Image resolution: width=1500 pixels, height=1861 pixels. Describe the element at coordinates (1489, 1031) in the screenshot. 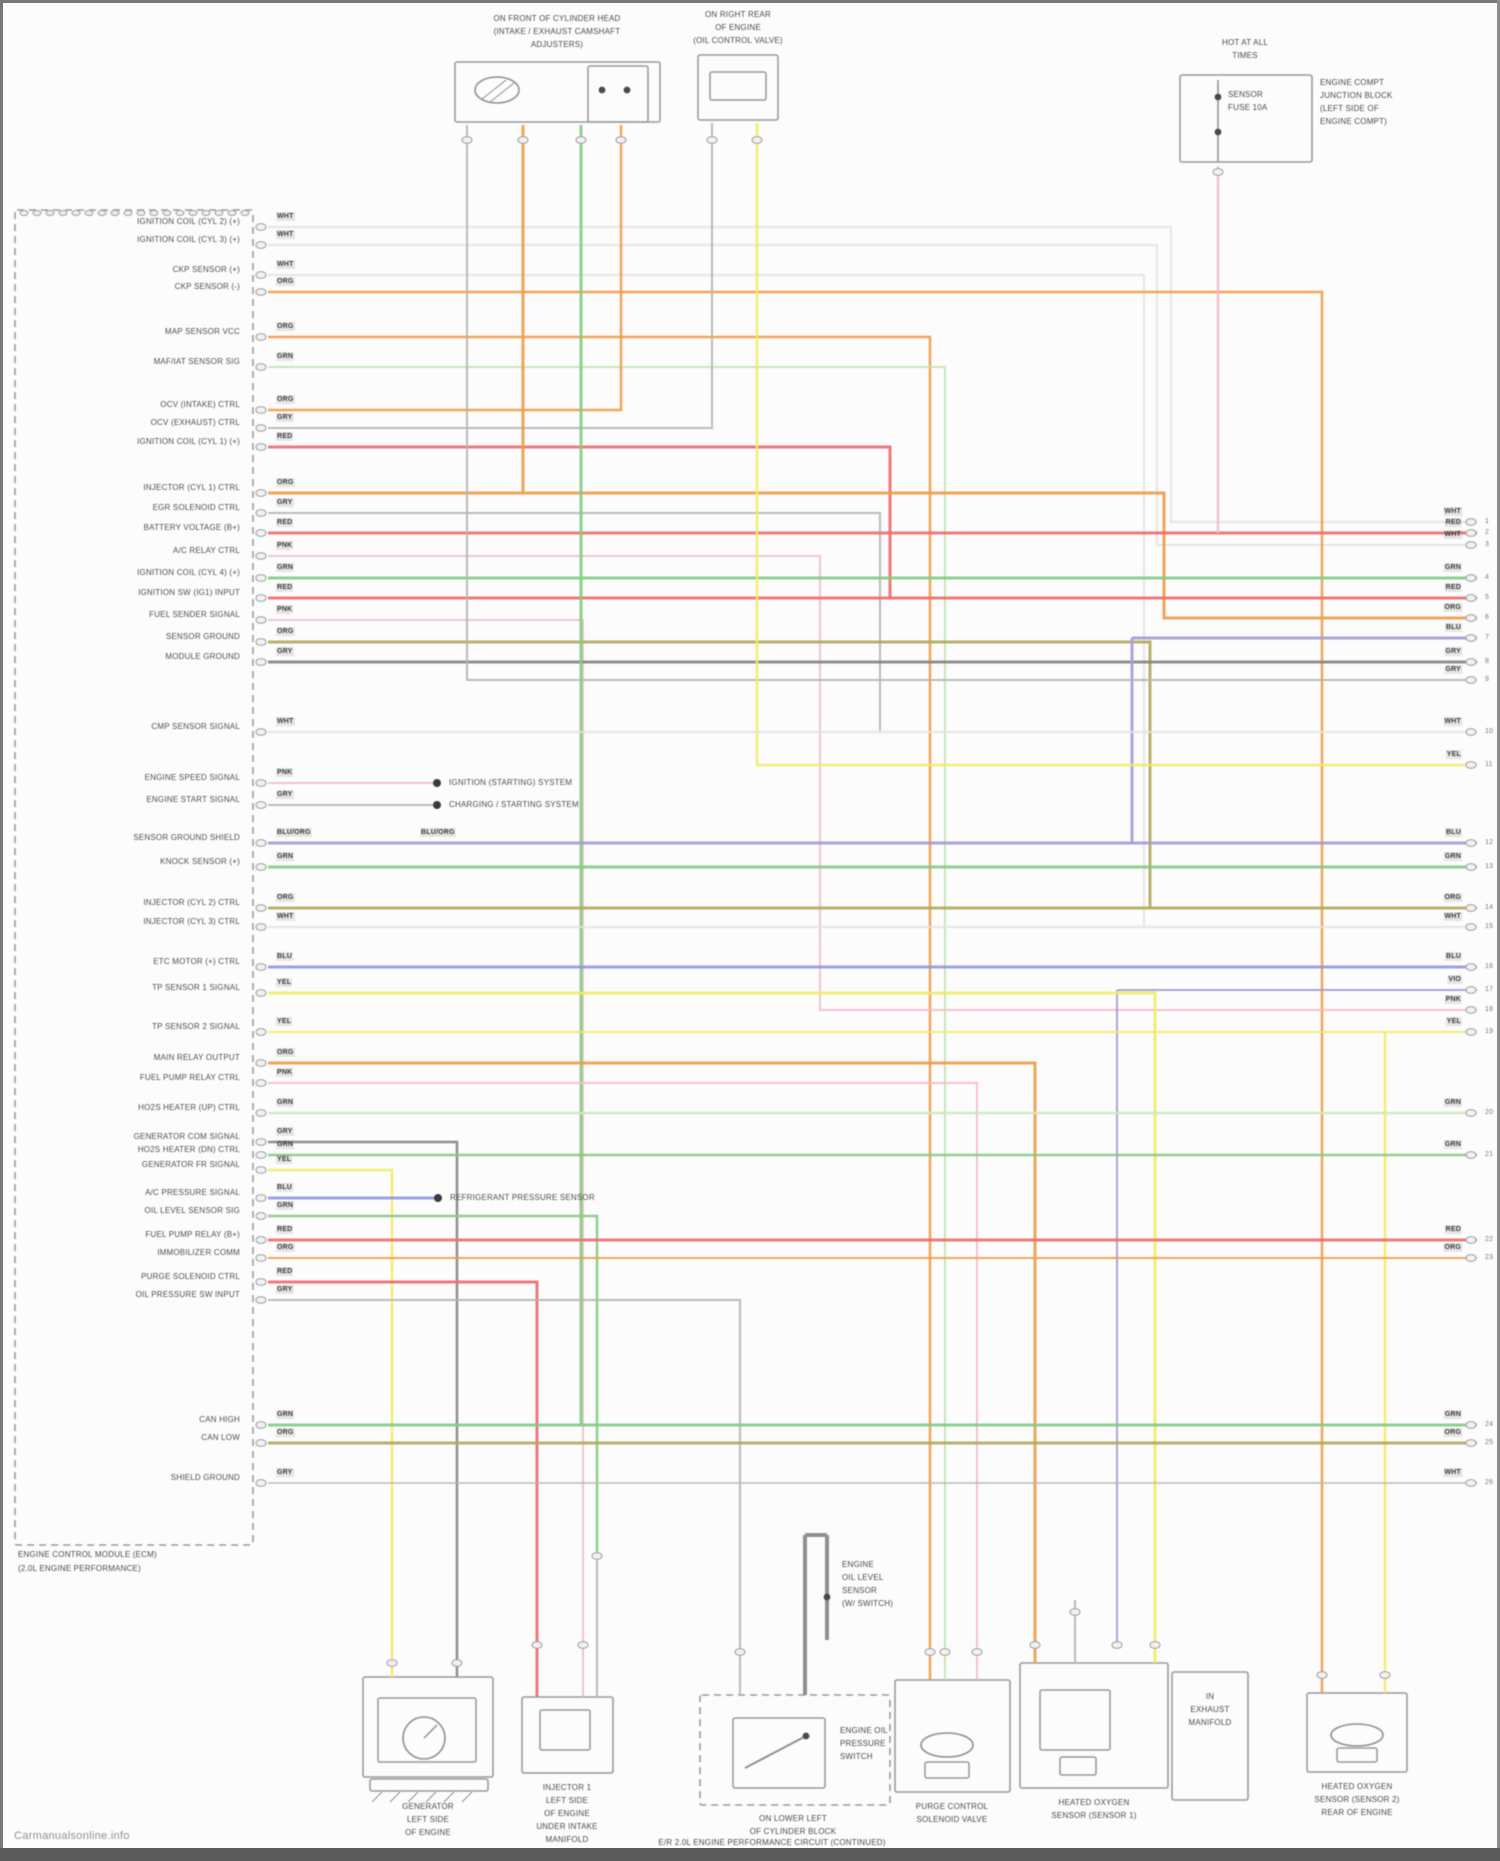

I see `edge-pin-number: 19` at that location.